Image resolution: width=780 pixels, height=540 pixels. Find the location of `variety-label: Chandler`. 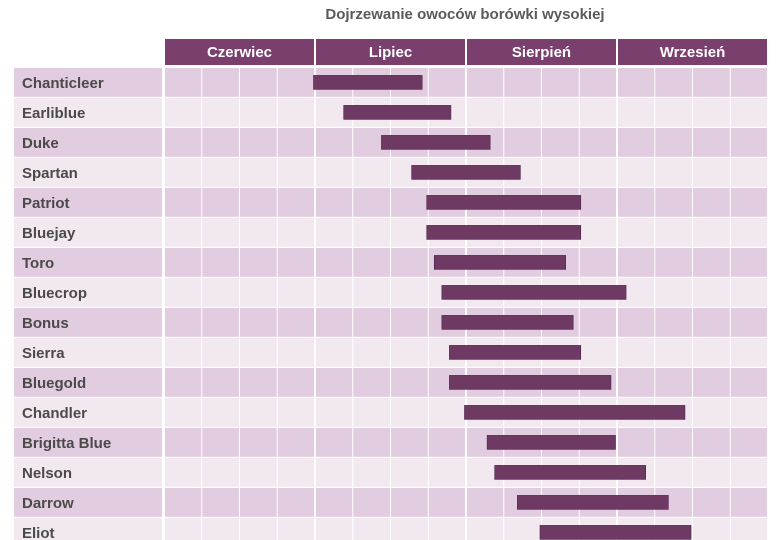

variety-label: Chandler is located at coordinates (54, 413).